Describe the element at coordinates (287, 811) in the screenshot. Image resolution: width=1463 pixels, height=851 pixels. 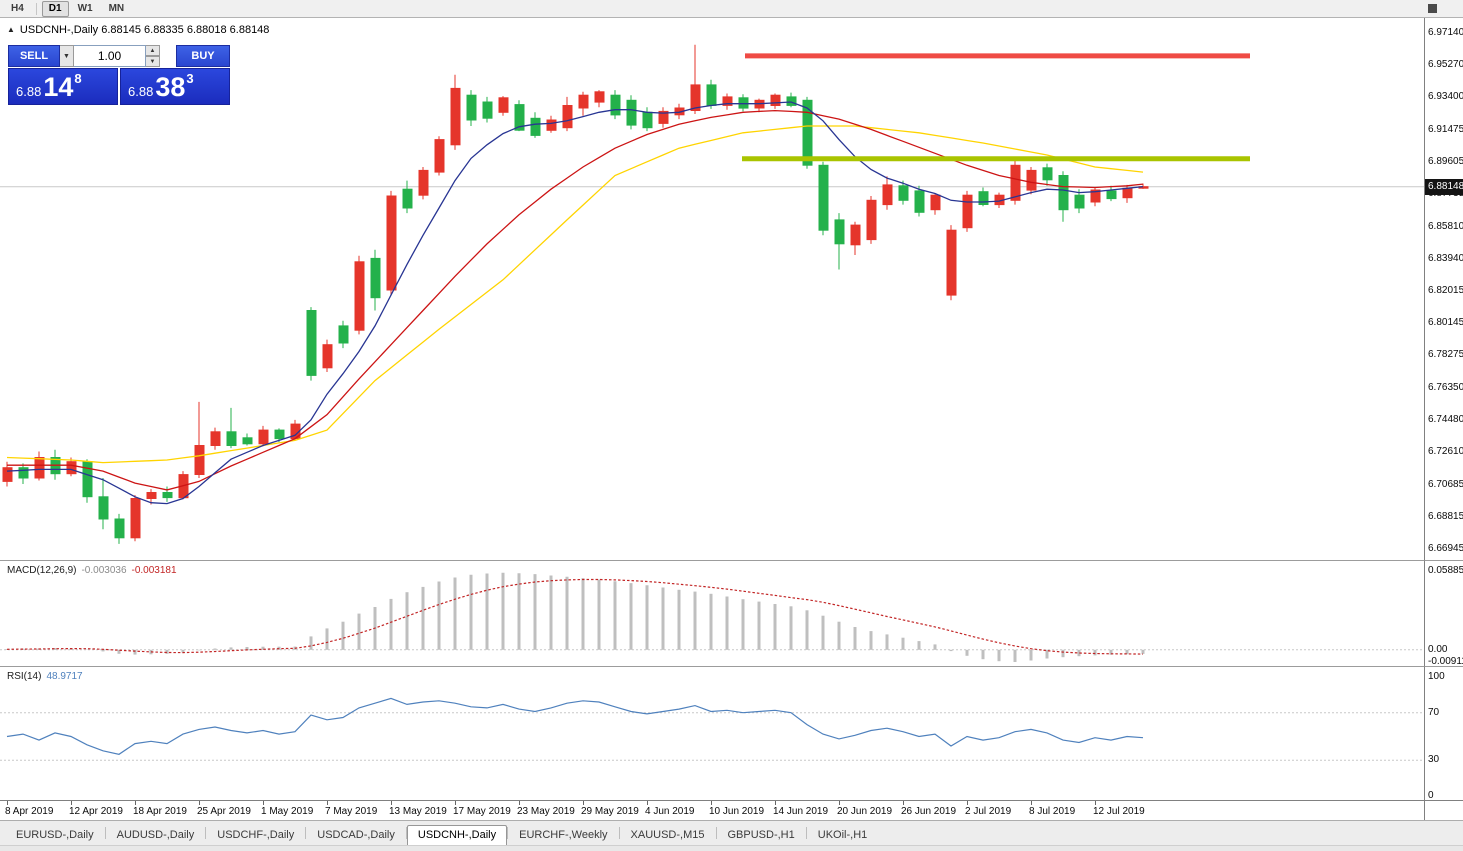
I see `time-axis-label: 1 May 2019` at that location.